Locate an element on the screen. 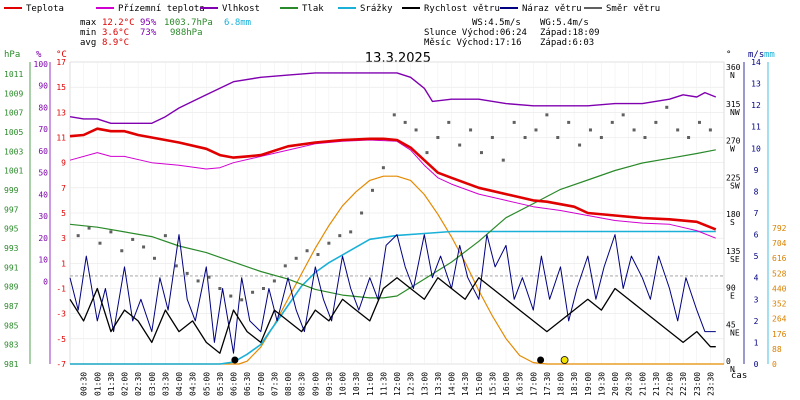  tick-compass: S is located at coordinates (732, 222).